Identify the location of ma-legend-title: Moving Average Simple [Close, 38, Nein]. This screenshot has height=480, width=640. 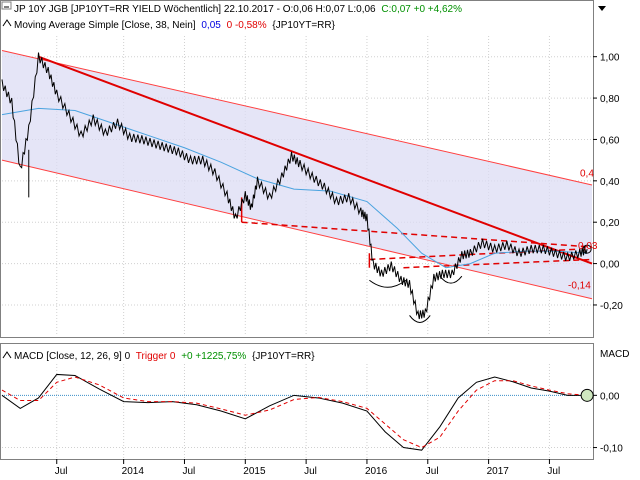
(105, 25).